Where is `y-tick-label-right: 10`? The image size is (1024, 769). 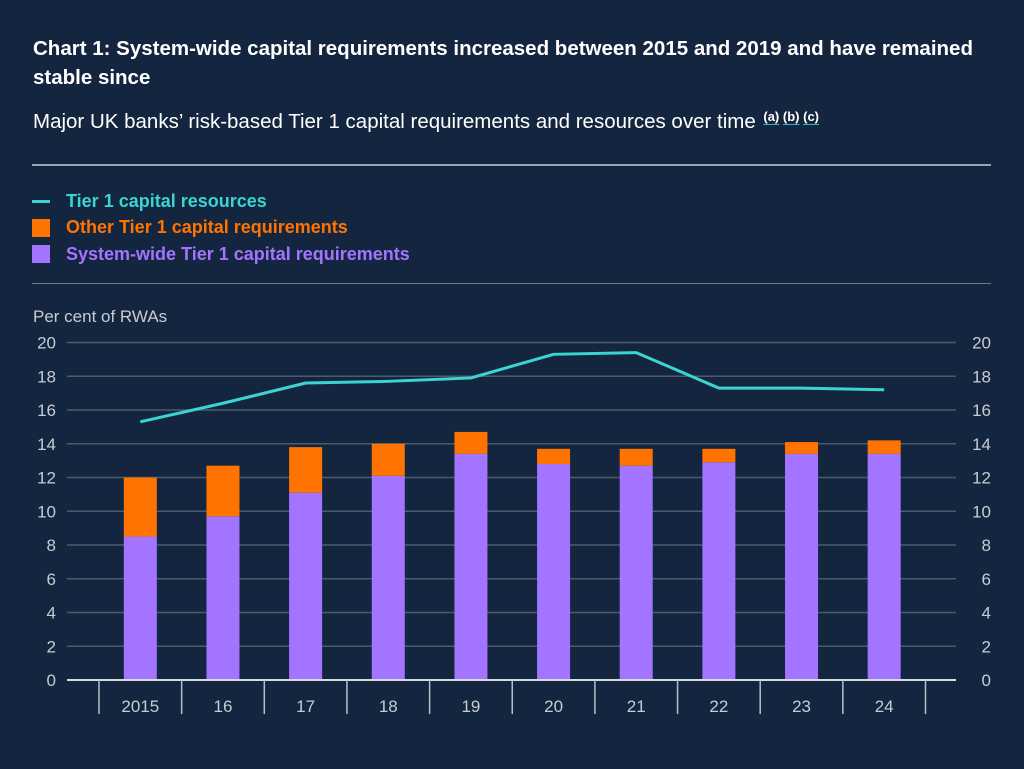 y-tick-label-right: 10 is located at coordinates (981, 511).